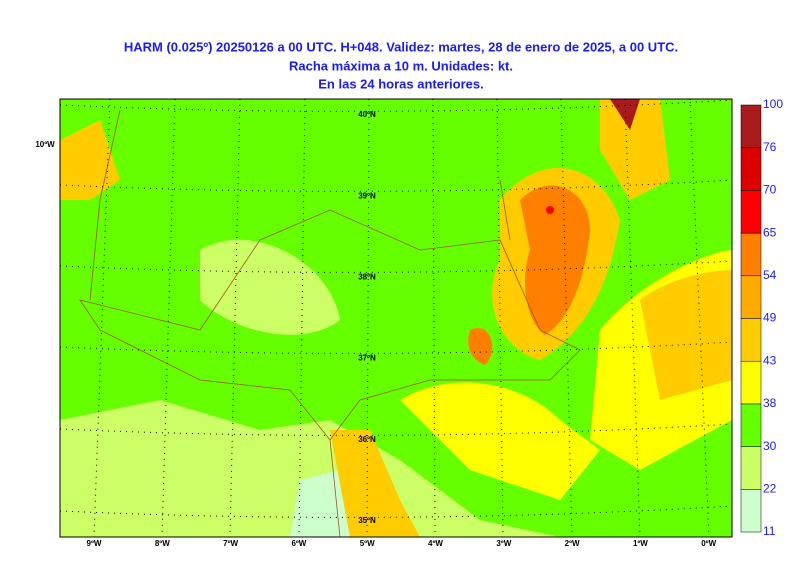 This screenshot has width=800, height=571. Describe the element at coordinates (640, 543) in the screenshot. I see `lon-label: 1ºW` at that location.